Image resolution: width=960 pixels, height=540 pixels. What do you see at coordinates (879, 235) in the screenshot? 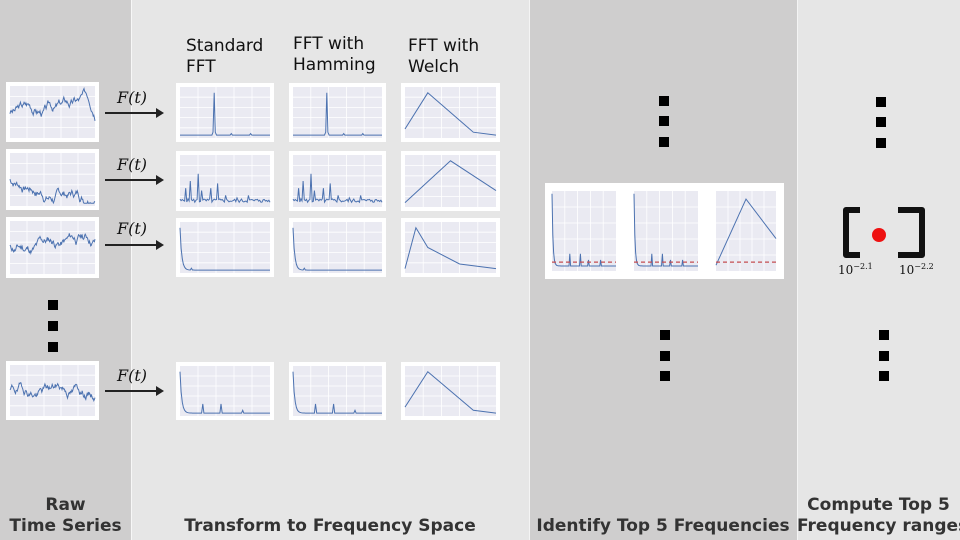
I see `peak-marker-icon` at bounding box center [879, 235].